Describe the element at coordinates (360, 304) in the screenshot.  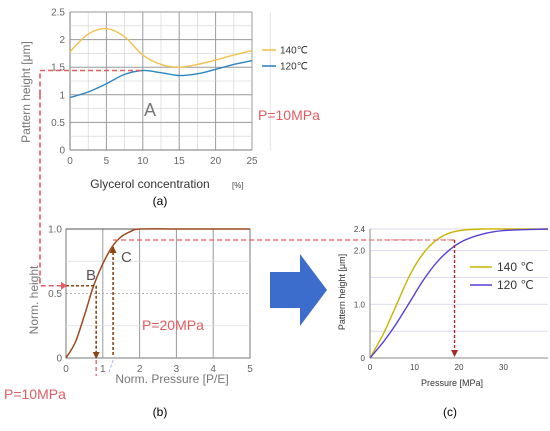
I see `panel-c-ytick: 1.0` at that location.